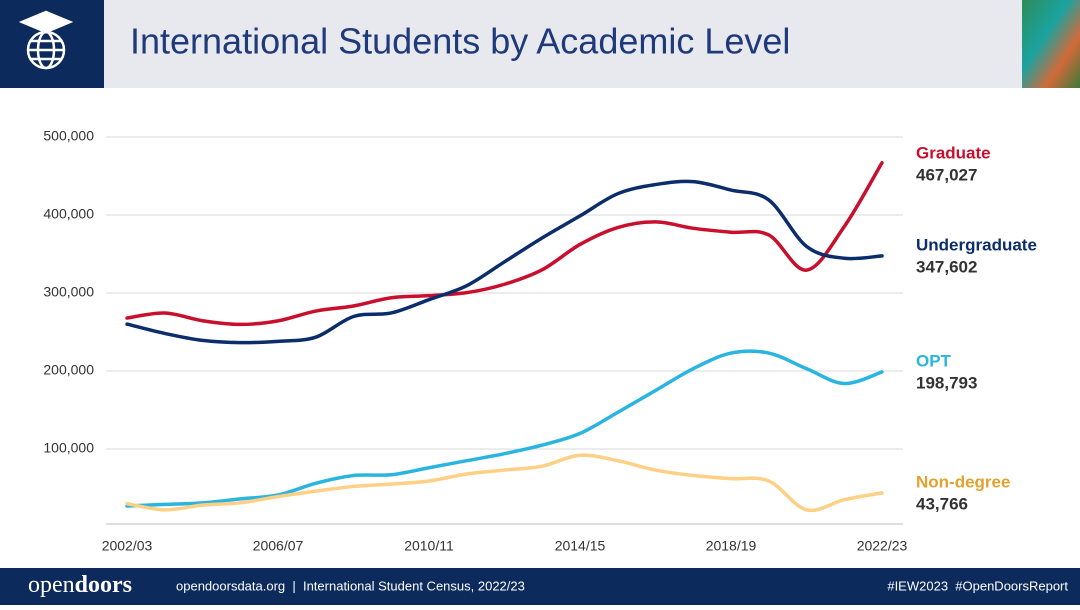 This screenshot has width=1080, height=610. I want to click on header-bar, so click(540, 44).